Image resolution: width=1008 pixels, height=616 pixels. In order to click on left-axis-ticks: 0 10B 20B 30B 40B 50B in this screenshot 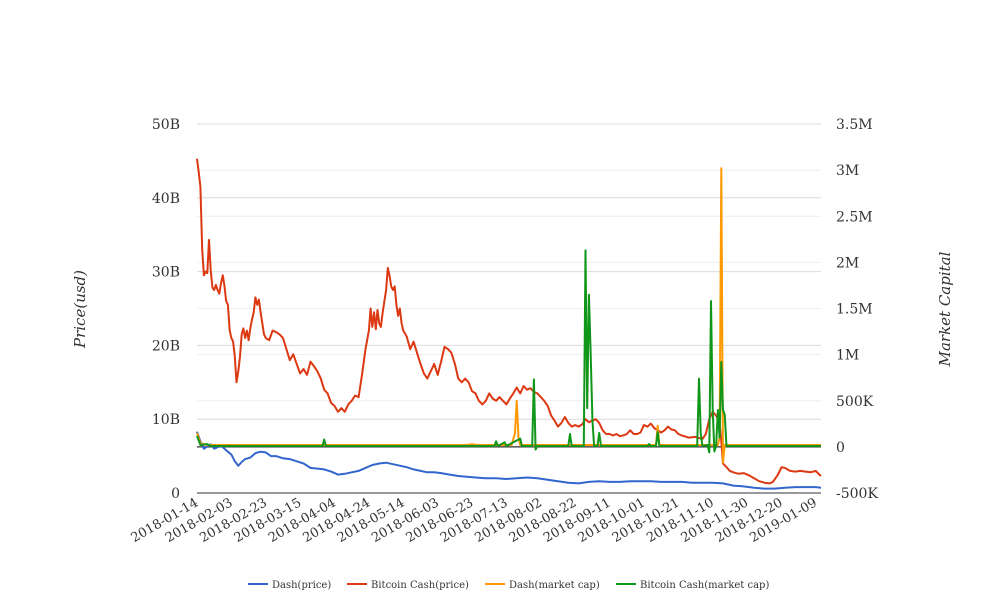, I will do `click(166, 309)`.